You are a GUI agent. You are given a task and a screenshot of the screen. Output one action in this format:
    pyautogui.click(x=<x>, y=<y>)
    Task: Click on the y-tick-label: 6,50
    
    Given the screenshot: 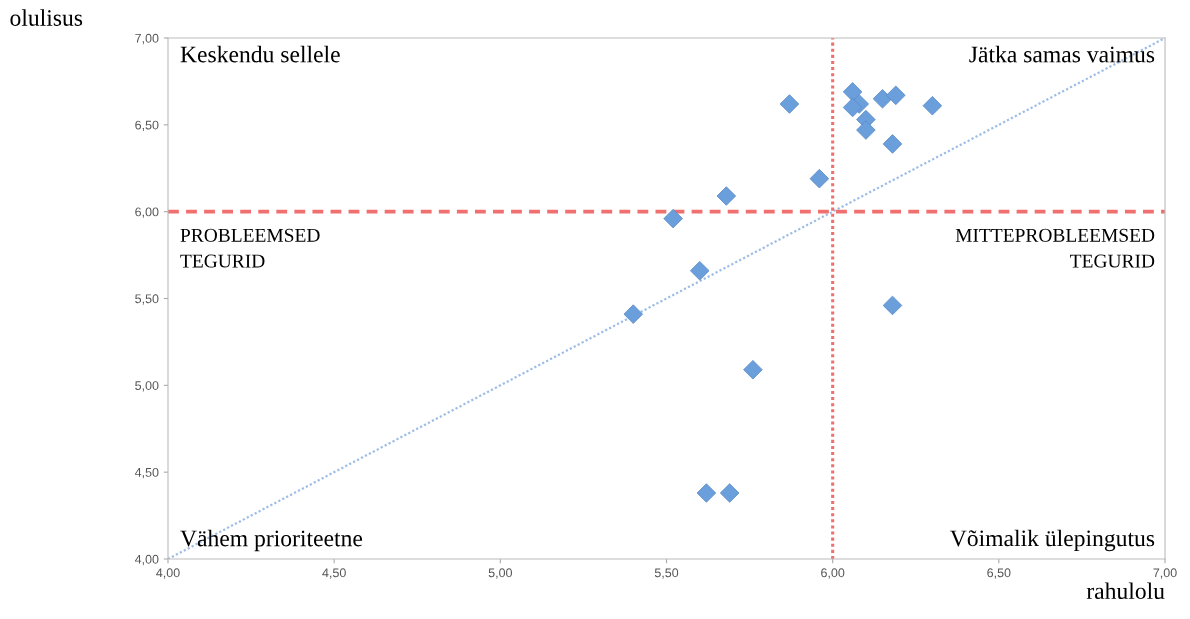 What is the action you would take?
    pyautogui.click(x=147, y=125)
    